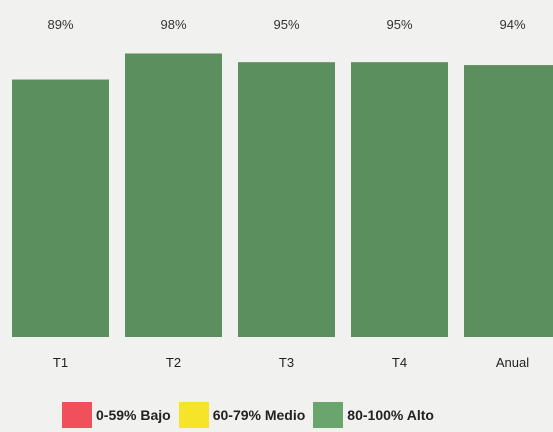  What do you see at coordinates (390, 415) in the screenshot?
I see `legend-label-alto: 80-100% Alto` at bounding box center [390, 415].